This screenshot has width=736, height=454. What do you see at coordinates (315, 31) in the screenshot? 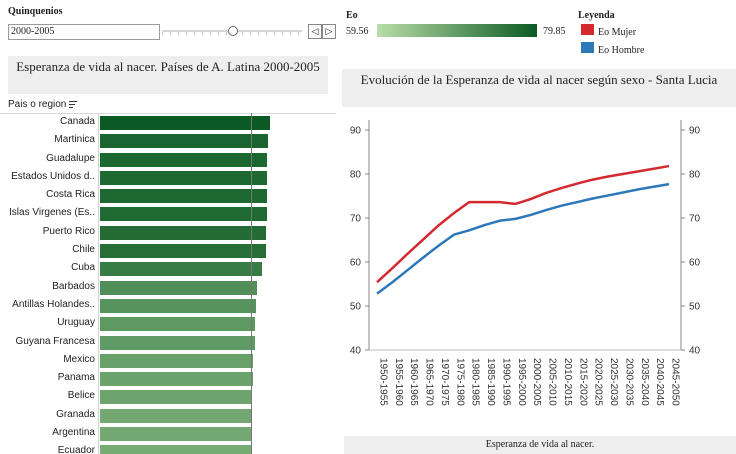
I see `previous-period-button: ◁` at bounding box center [315, 31].